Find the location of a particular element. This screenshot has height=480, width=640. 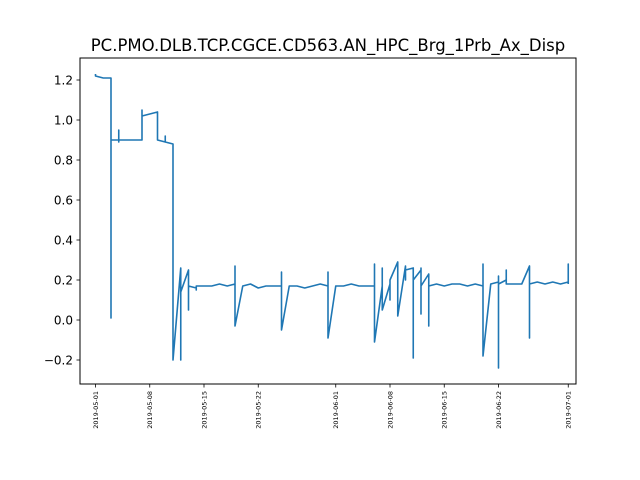

y-tick-label: 0.2 is located at coordinates (63, 281).